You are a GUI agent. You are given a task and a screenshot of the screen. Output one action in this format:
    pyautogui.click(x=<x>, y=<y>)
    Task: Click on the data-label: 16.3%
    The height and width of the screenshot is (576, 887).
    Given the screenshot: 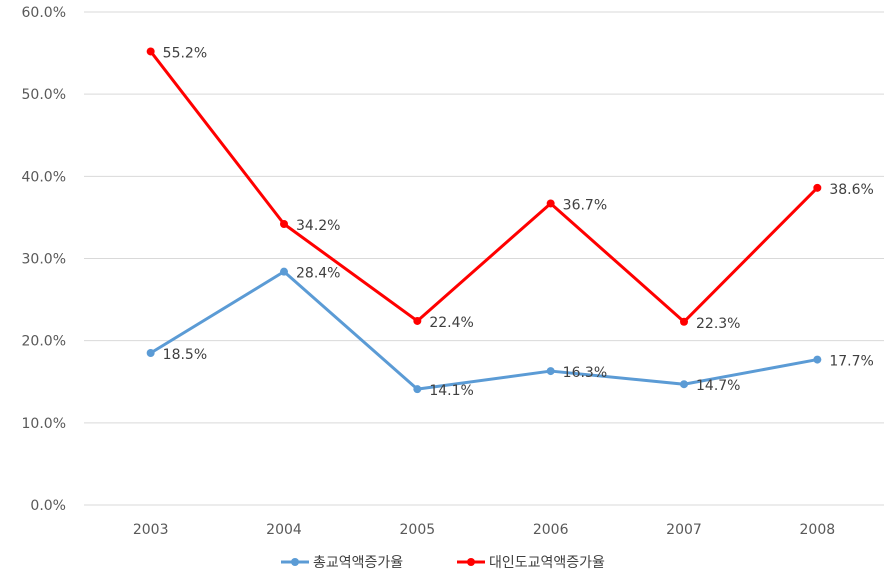 What is the action you would take?
    pyautogui.click(x=585, y=373)
    